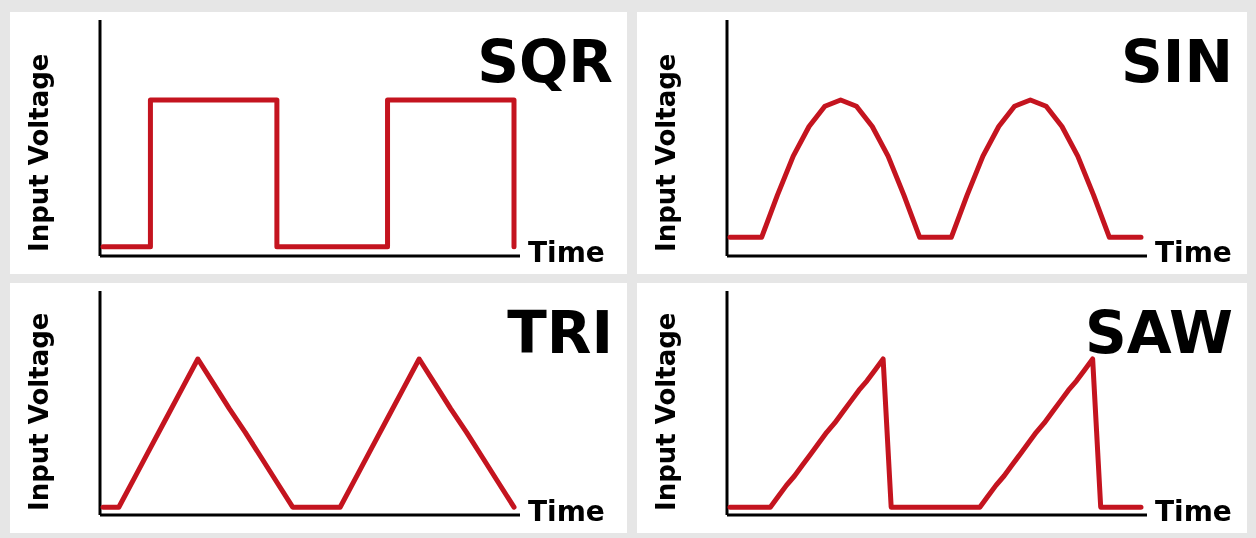 This screenshot has height=538, width=1256. What do you see at coordinates (545, 62) in the screenshot?
I see `chart-title: SQR` at bounding box center [545, 62].